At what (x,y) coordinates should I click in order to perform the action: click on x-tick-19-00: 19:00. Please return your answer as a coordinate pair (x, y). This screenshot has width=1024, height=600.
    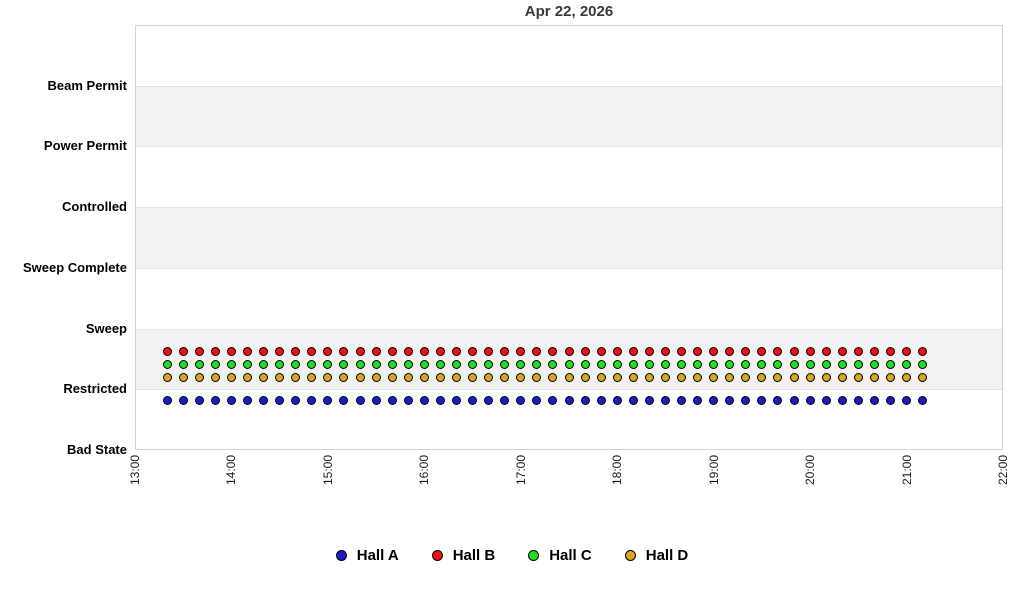
    Looking at the image, I should click on (713, 470).